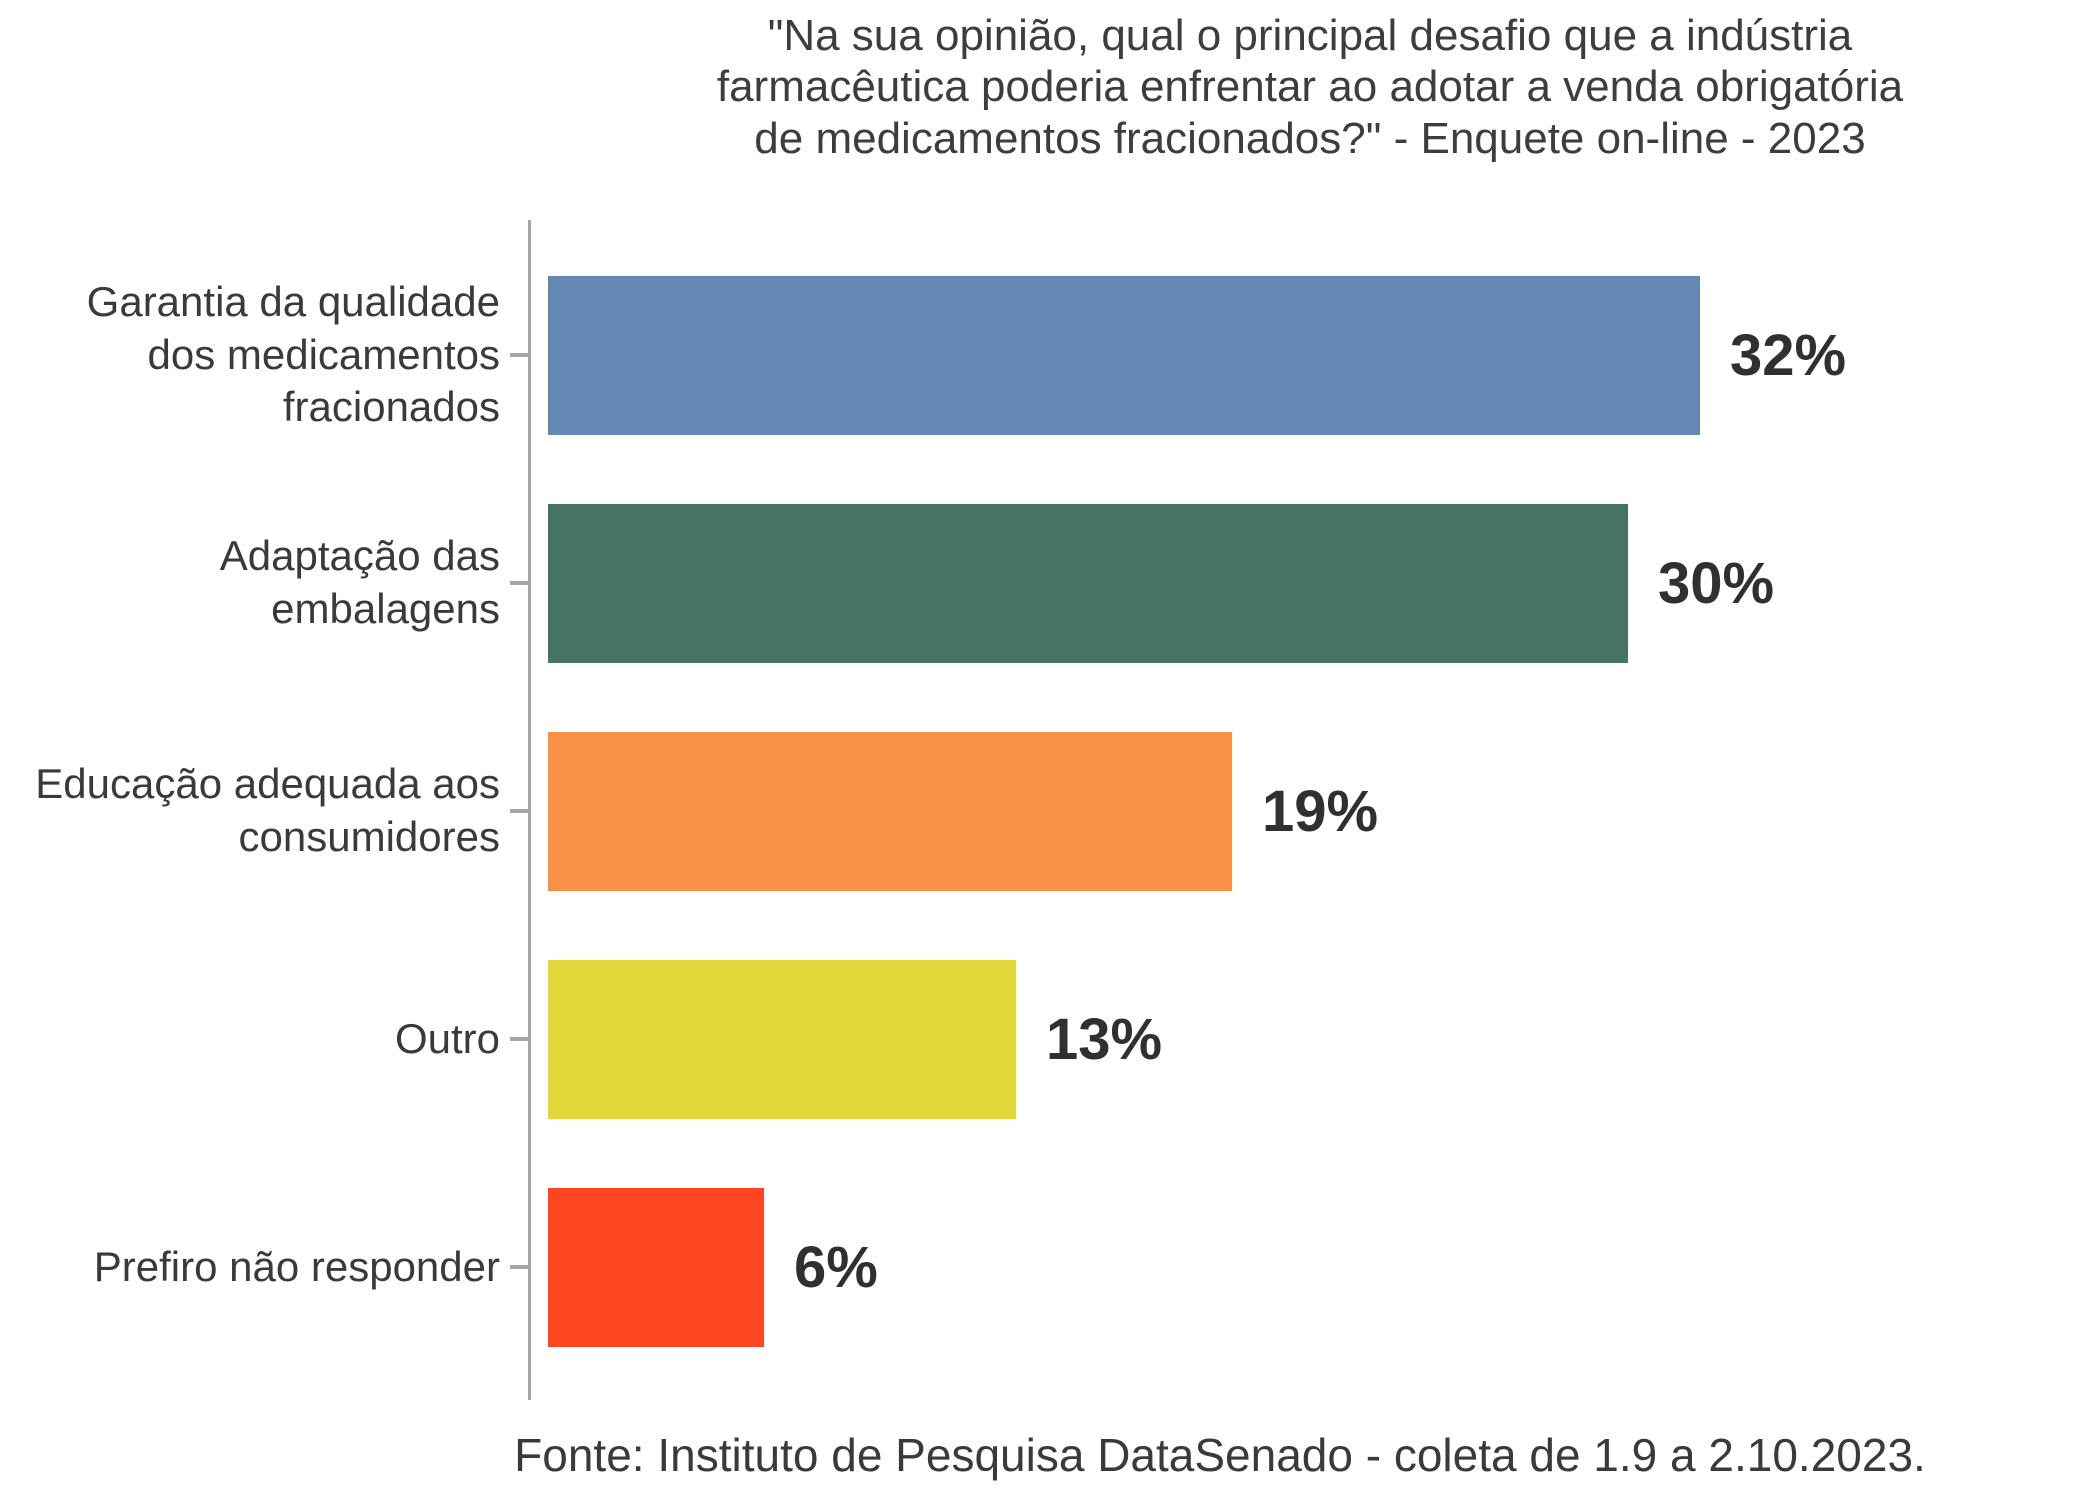 This screenshot has width=2100, height=1500. What do you see at coordinates (447, 1038) in the screenshot?
I see `category-label: Outro` at bounding box center [447, 1038].